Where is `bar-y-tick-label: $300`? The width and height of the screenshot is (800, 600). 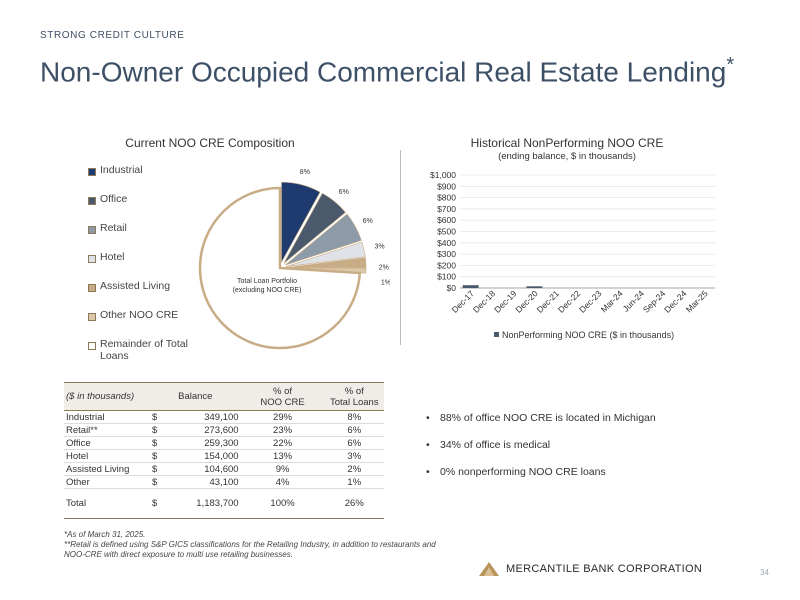 bar-y-tick-label: $300 is located at coordinates (446, 254).